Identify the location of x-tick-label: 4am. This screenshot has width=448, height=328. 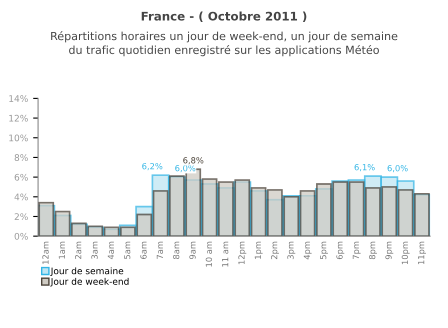
(111, 251).